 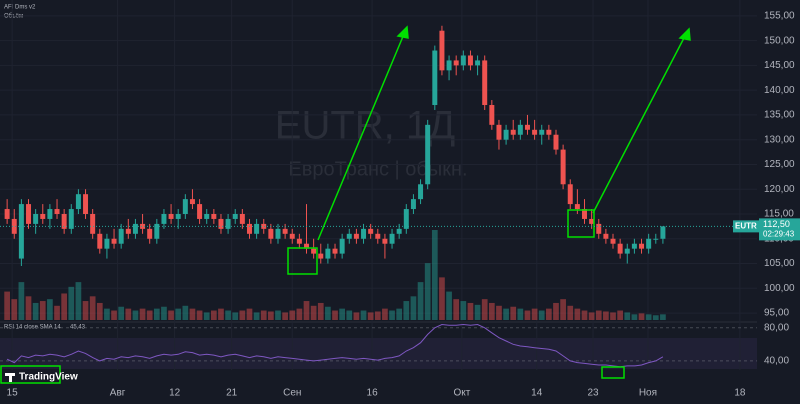 What do you see at coordinates (776, 224) in the screenshot?
I see `price-tag: 112,50` at bounding box center [776, 224].